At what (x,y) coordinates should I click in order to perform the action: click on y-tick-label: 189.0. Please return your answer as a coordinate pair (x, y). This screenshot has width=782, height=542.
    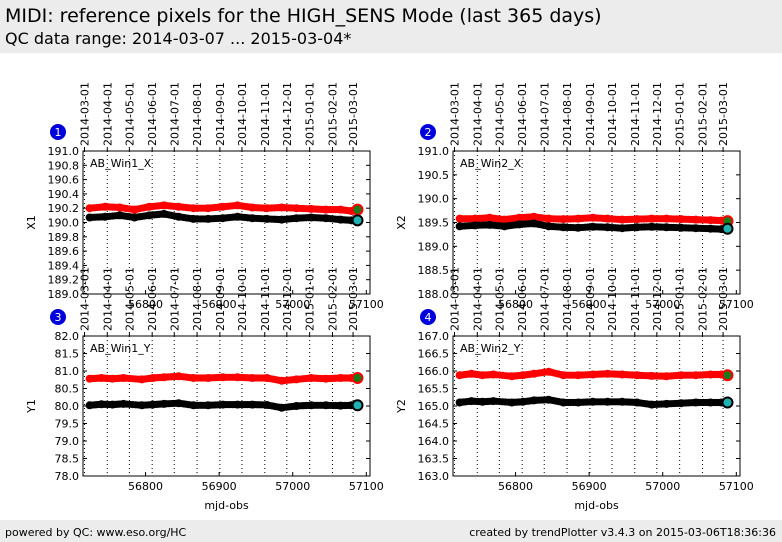
    Looking at the image, I should click on (64, 294).